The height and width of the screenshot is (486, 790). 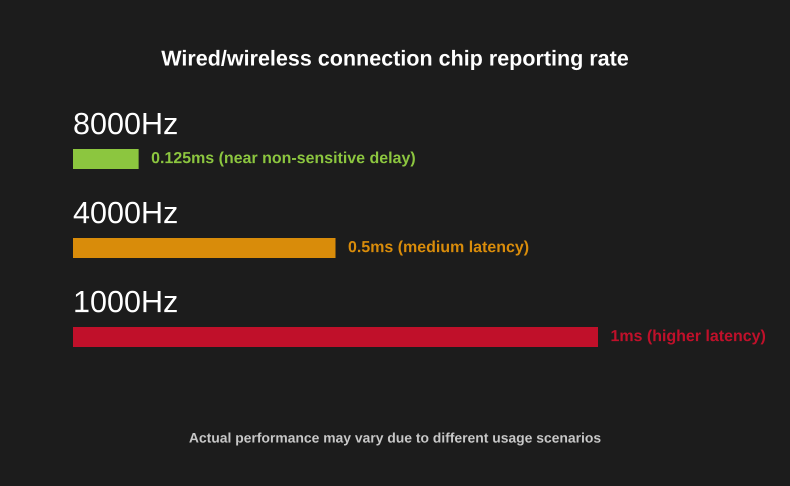 What do you see at coordinates (125, 213) in the screenshot?
I see `y-tick-label: 4000Hz` at bounding box center [125, 213].